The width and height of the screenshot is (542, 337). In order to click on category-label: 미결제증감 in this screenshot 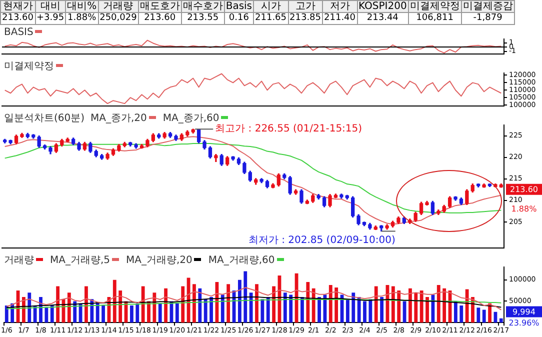, I will do `click(487, 6)`.